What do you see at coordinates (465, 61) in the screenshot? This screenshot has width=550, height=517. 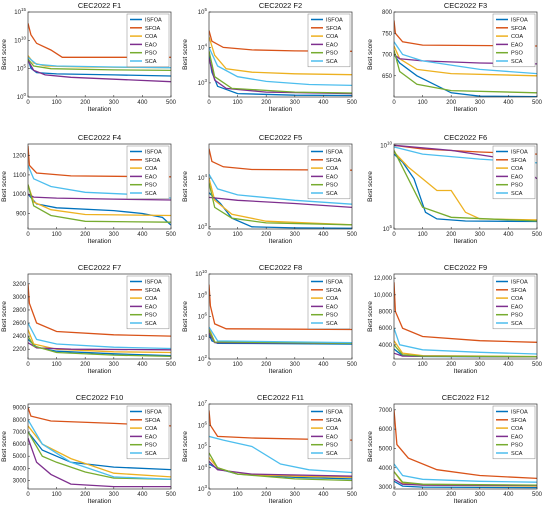 I see `series-line-coa` at bounding box center [465, 61].